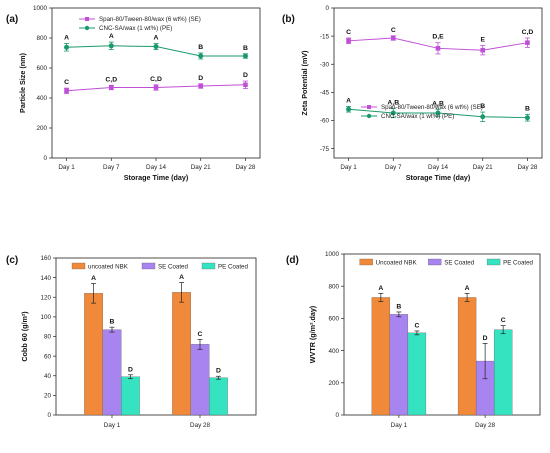 This screenshot has height=453, width=550. Describe the element at coordinates (333, 383) in the screenshot. I see `y-tick-label: 200` at that location.